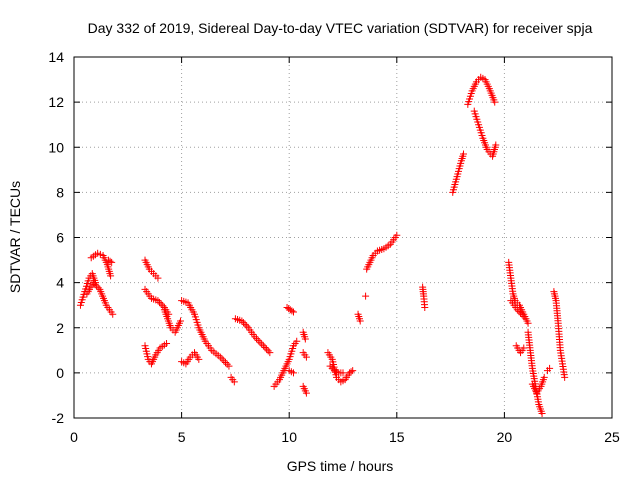 Image resolution: width=640 pixels, height=480 pixels. Describe the element at coordinates (56, 102) in the screenshot. I see `y-tick-label: 12` at that location.